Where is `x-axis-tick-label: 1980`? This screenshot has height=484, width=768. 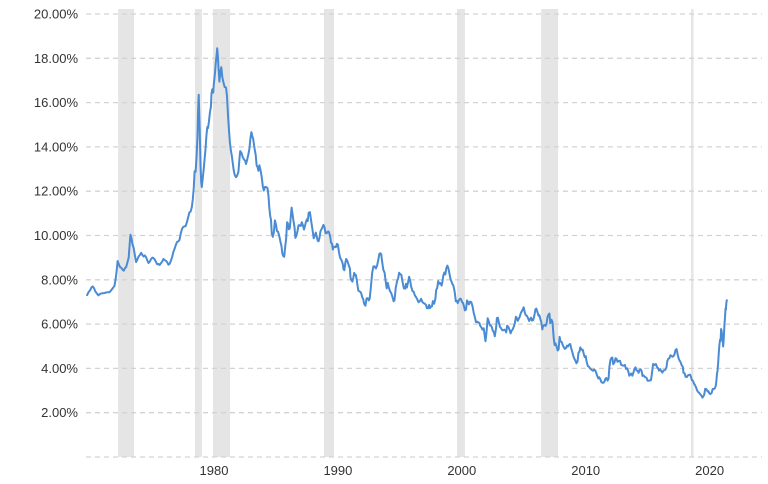 x-axis-tick-label: 1980 is located at coordinates (214, 470).